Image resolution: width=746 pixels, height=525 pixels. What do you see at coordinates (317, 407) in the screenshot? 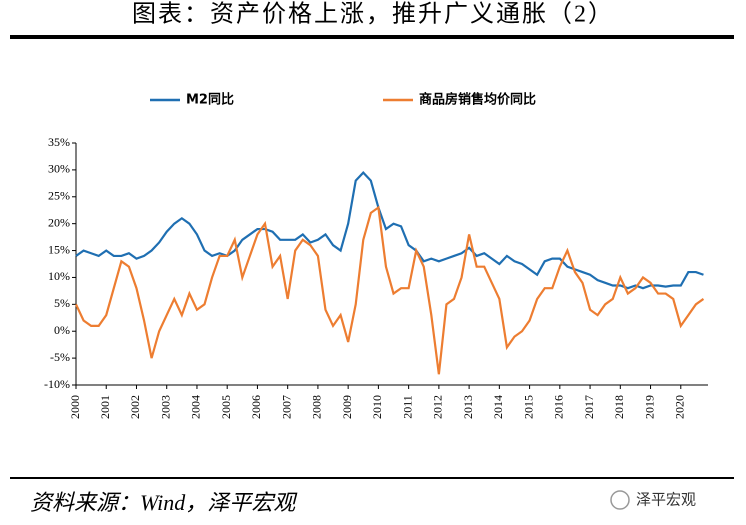
I see `x-tick-label: 2008` at bounding box center [317, 407].